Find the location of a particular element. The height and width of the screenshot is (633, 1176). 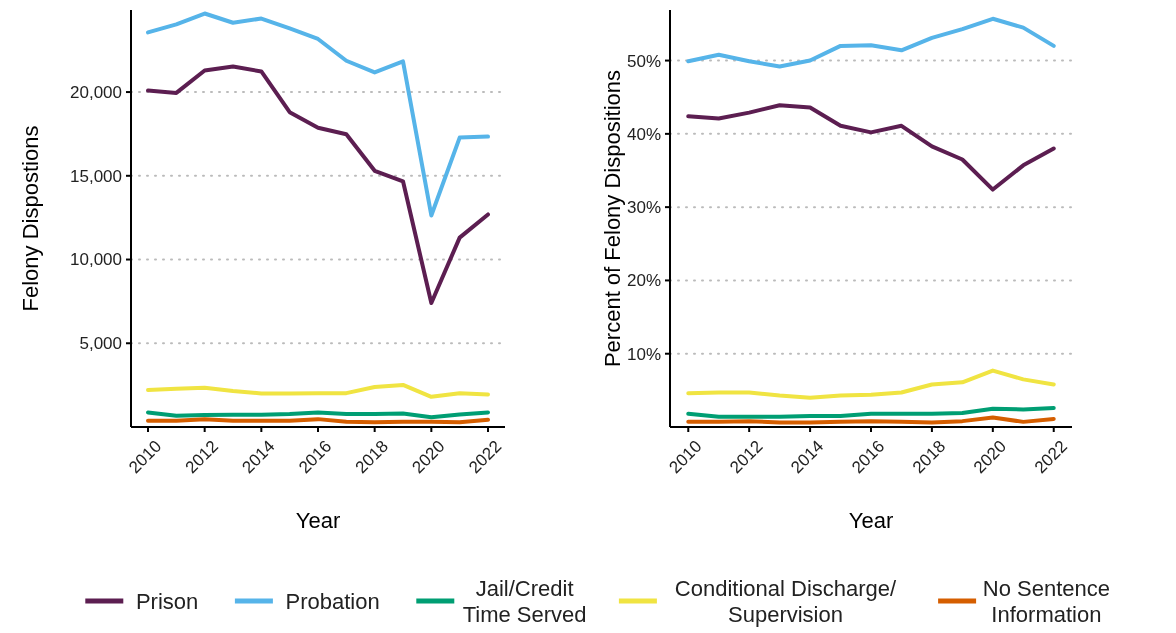

y-tick-label: 10,000 is located at coordinates (96, 260).